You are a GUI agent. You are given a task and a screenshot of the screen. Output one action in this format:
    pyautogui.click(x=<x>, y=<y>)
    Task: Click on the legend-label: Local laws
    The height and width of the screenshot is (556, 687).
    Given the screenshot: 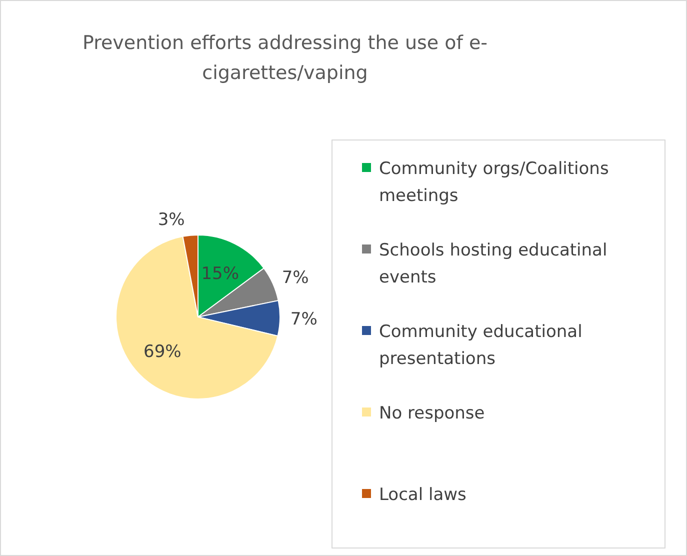 What is the action you would take?
    pyautogui.click(x=423, y=495)
    